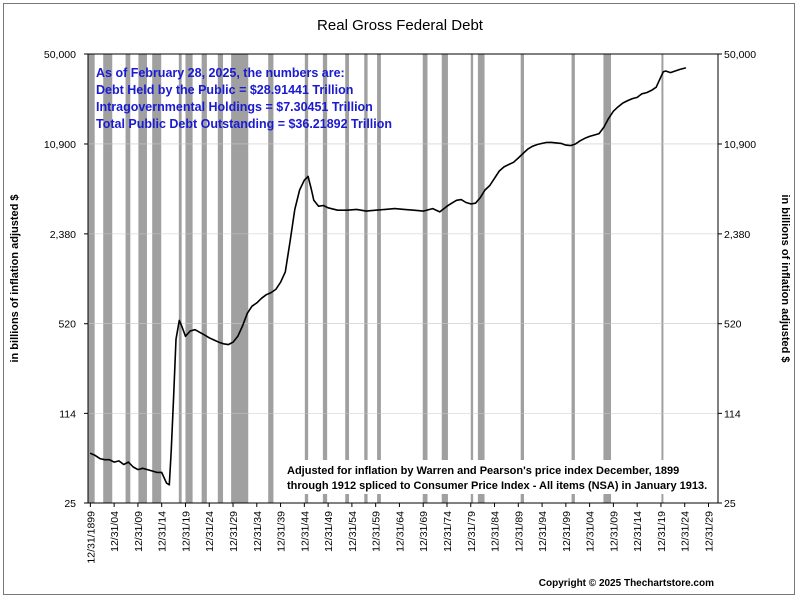 The width and height of the screenshot is (800, 600). What do you see at coordinates (740, 55) in the screenshot?
I see `y-tick-label-right: 50,000` at bounding box center [740, 55].